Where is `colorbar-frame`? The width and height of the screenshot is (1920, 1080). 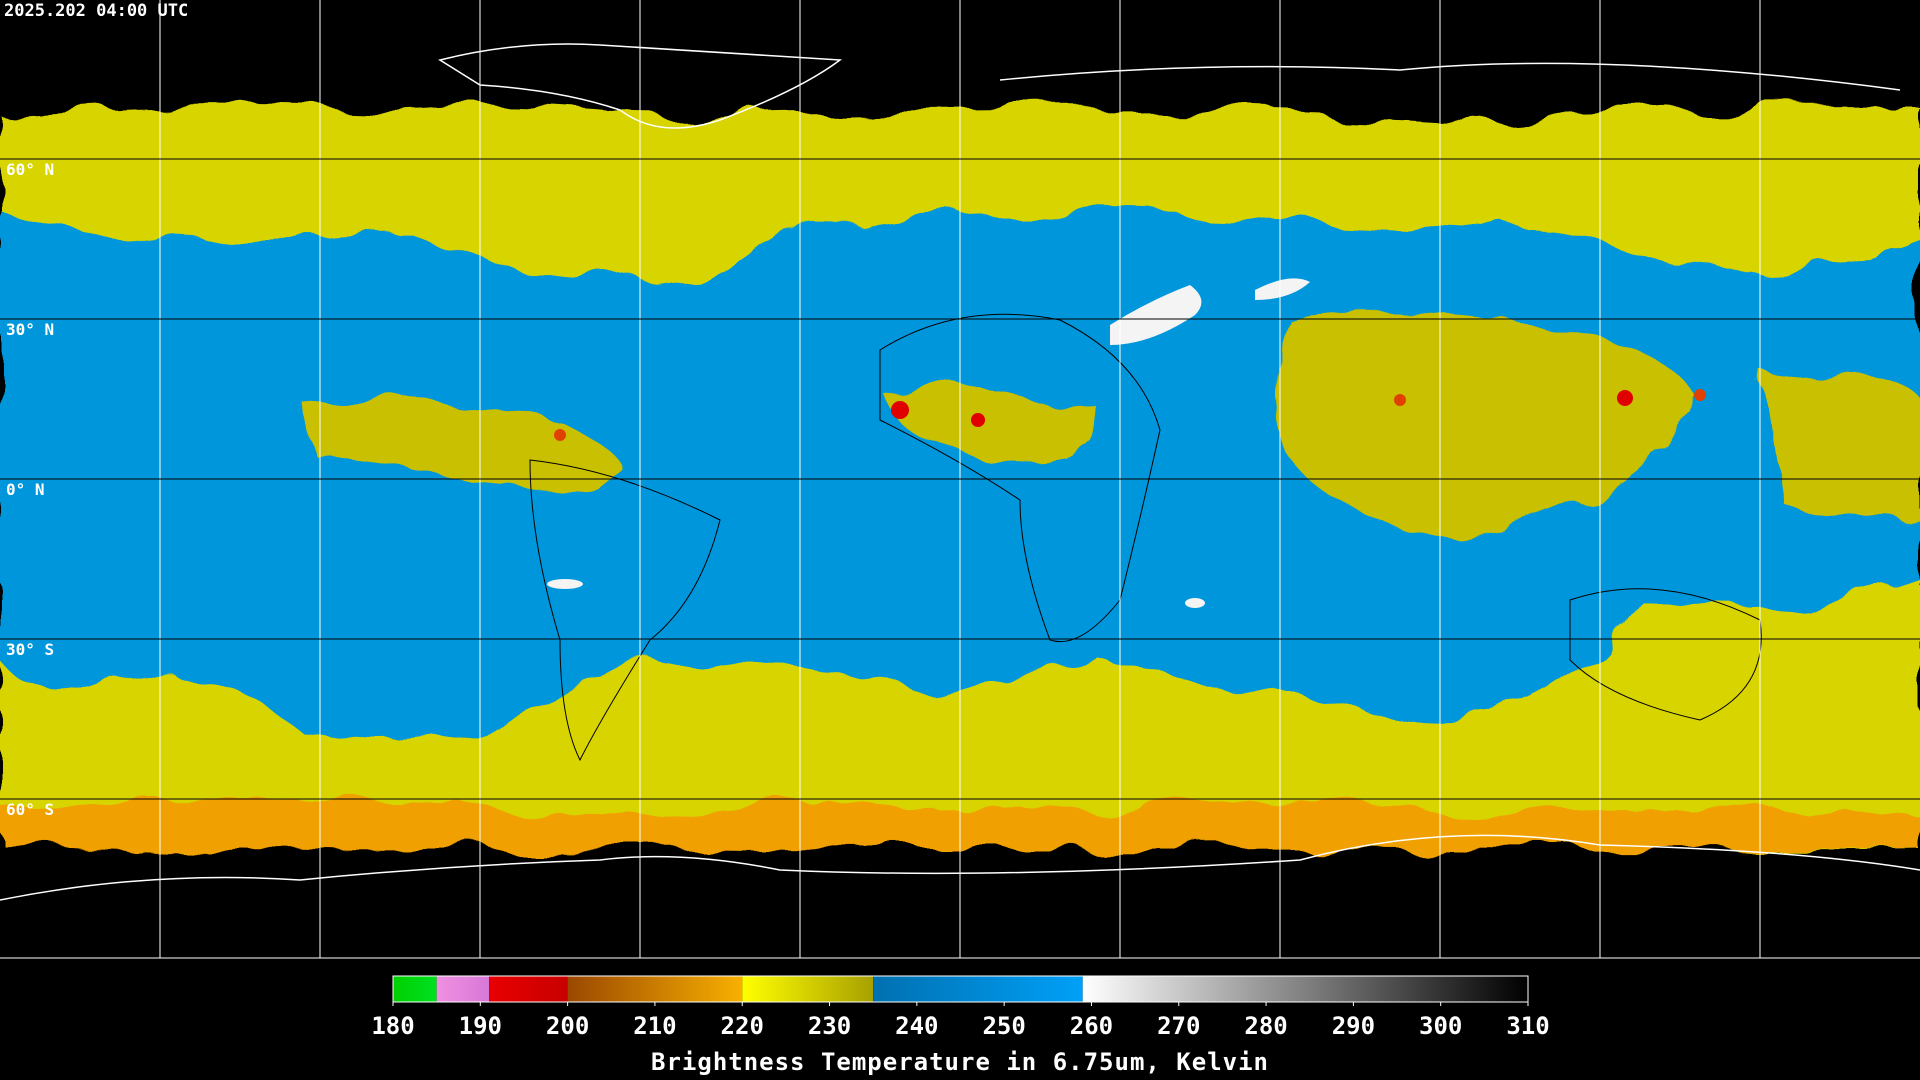
colorbar-frame is located at coordinates (960, 989).